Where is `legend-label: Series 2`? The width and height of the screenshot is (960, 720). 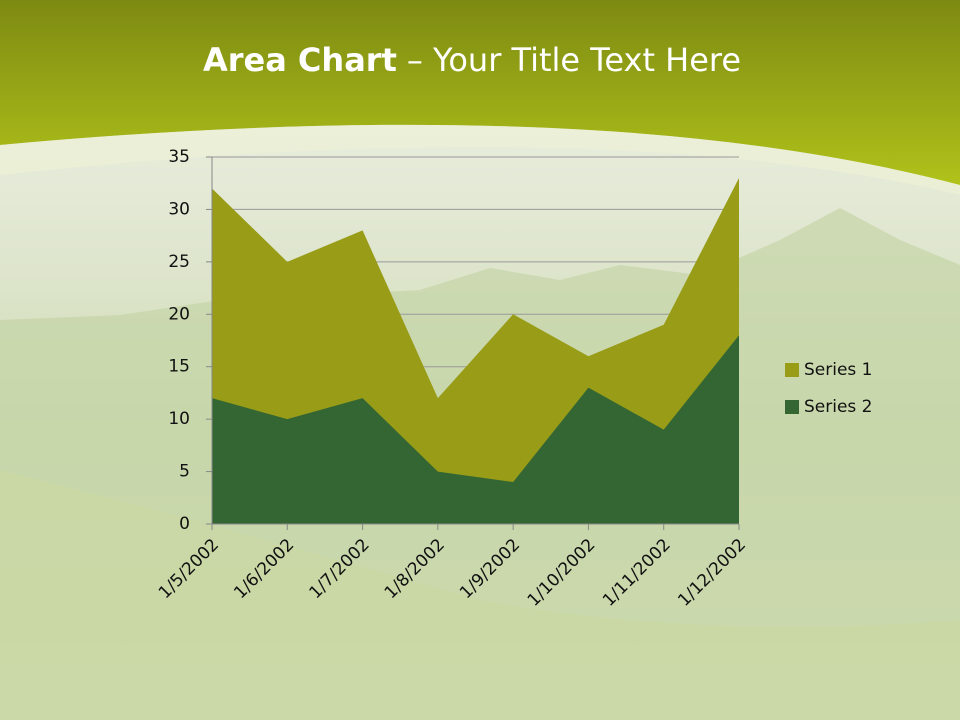 legend-label: Series 2 is located at coordinates (838, 407).